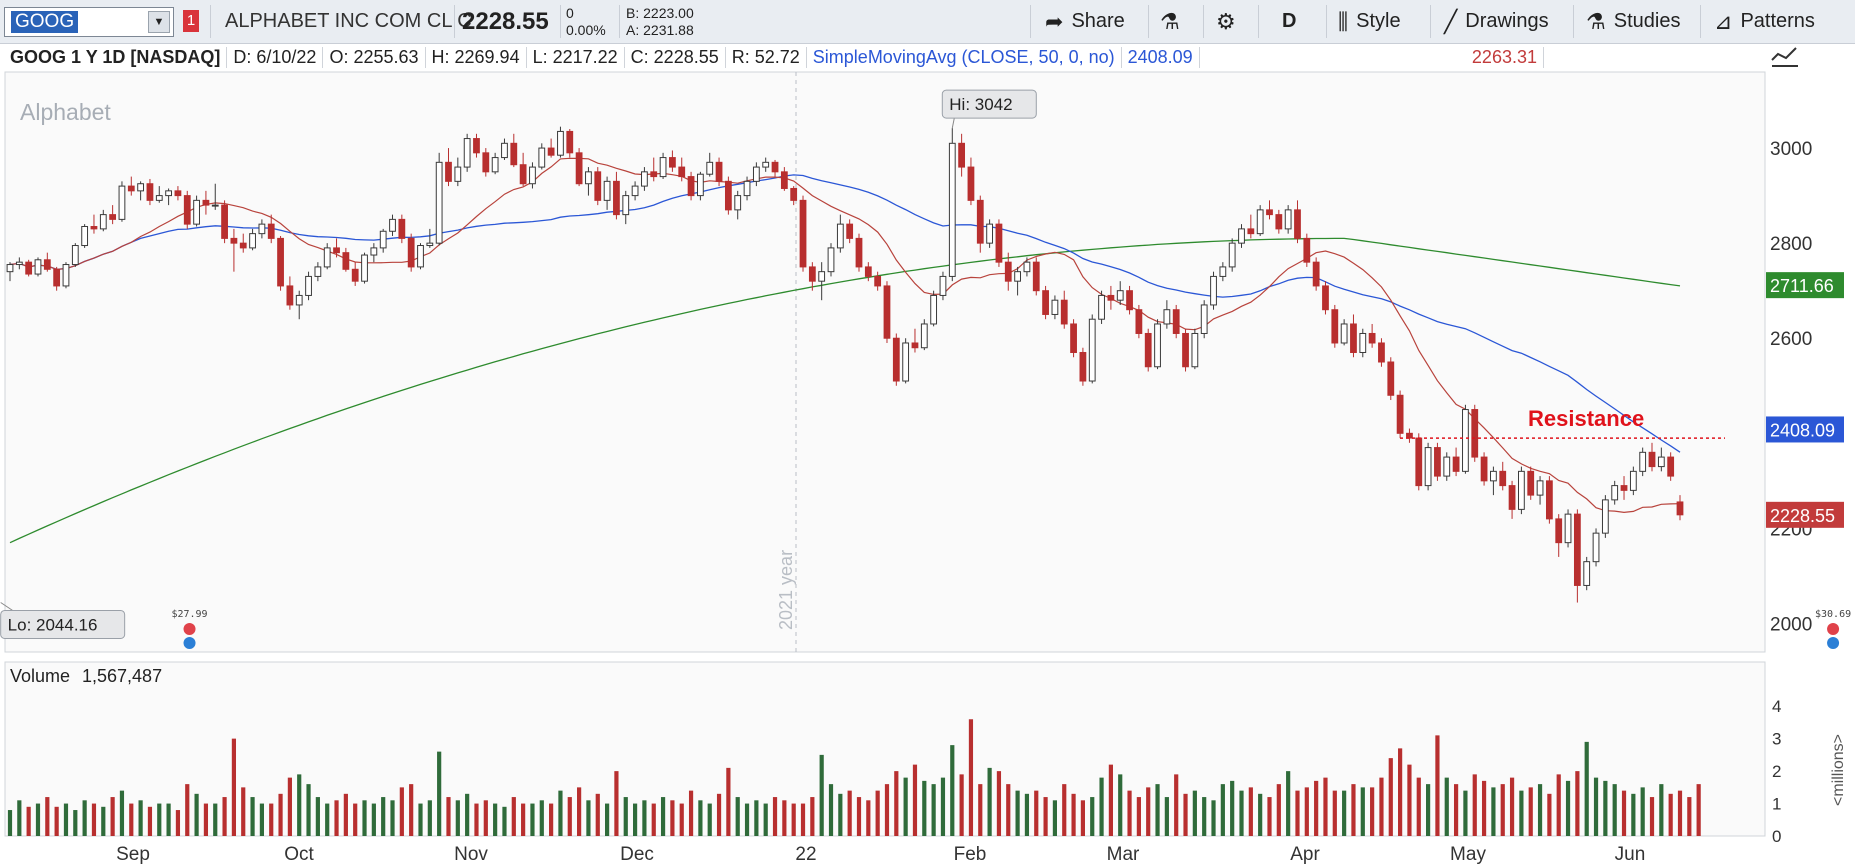  What do you see at coordinates (505, 21) in the screenshot?
I see `last-price: 2228.55` at bounding box center [505, 21].